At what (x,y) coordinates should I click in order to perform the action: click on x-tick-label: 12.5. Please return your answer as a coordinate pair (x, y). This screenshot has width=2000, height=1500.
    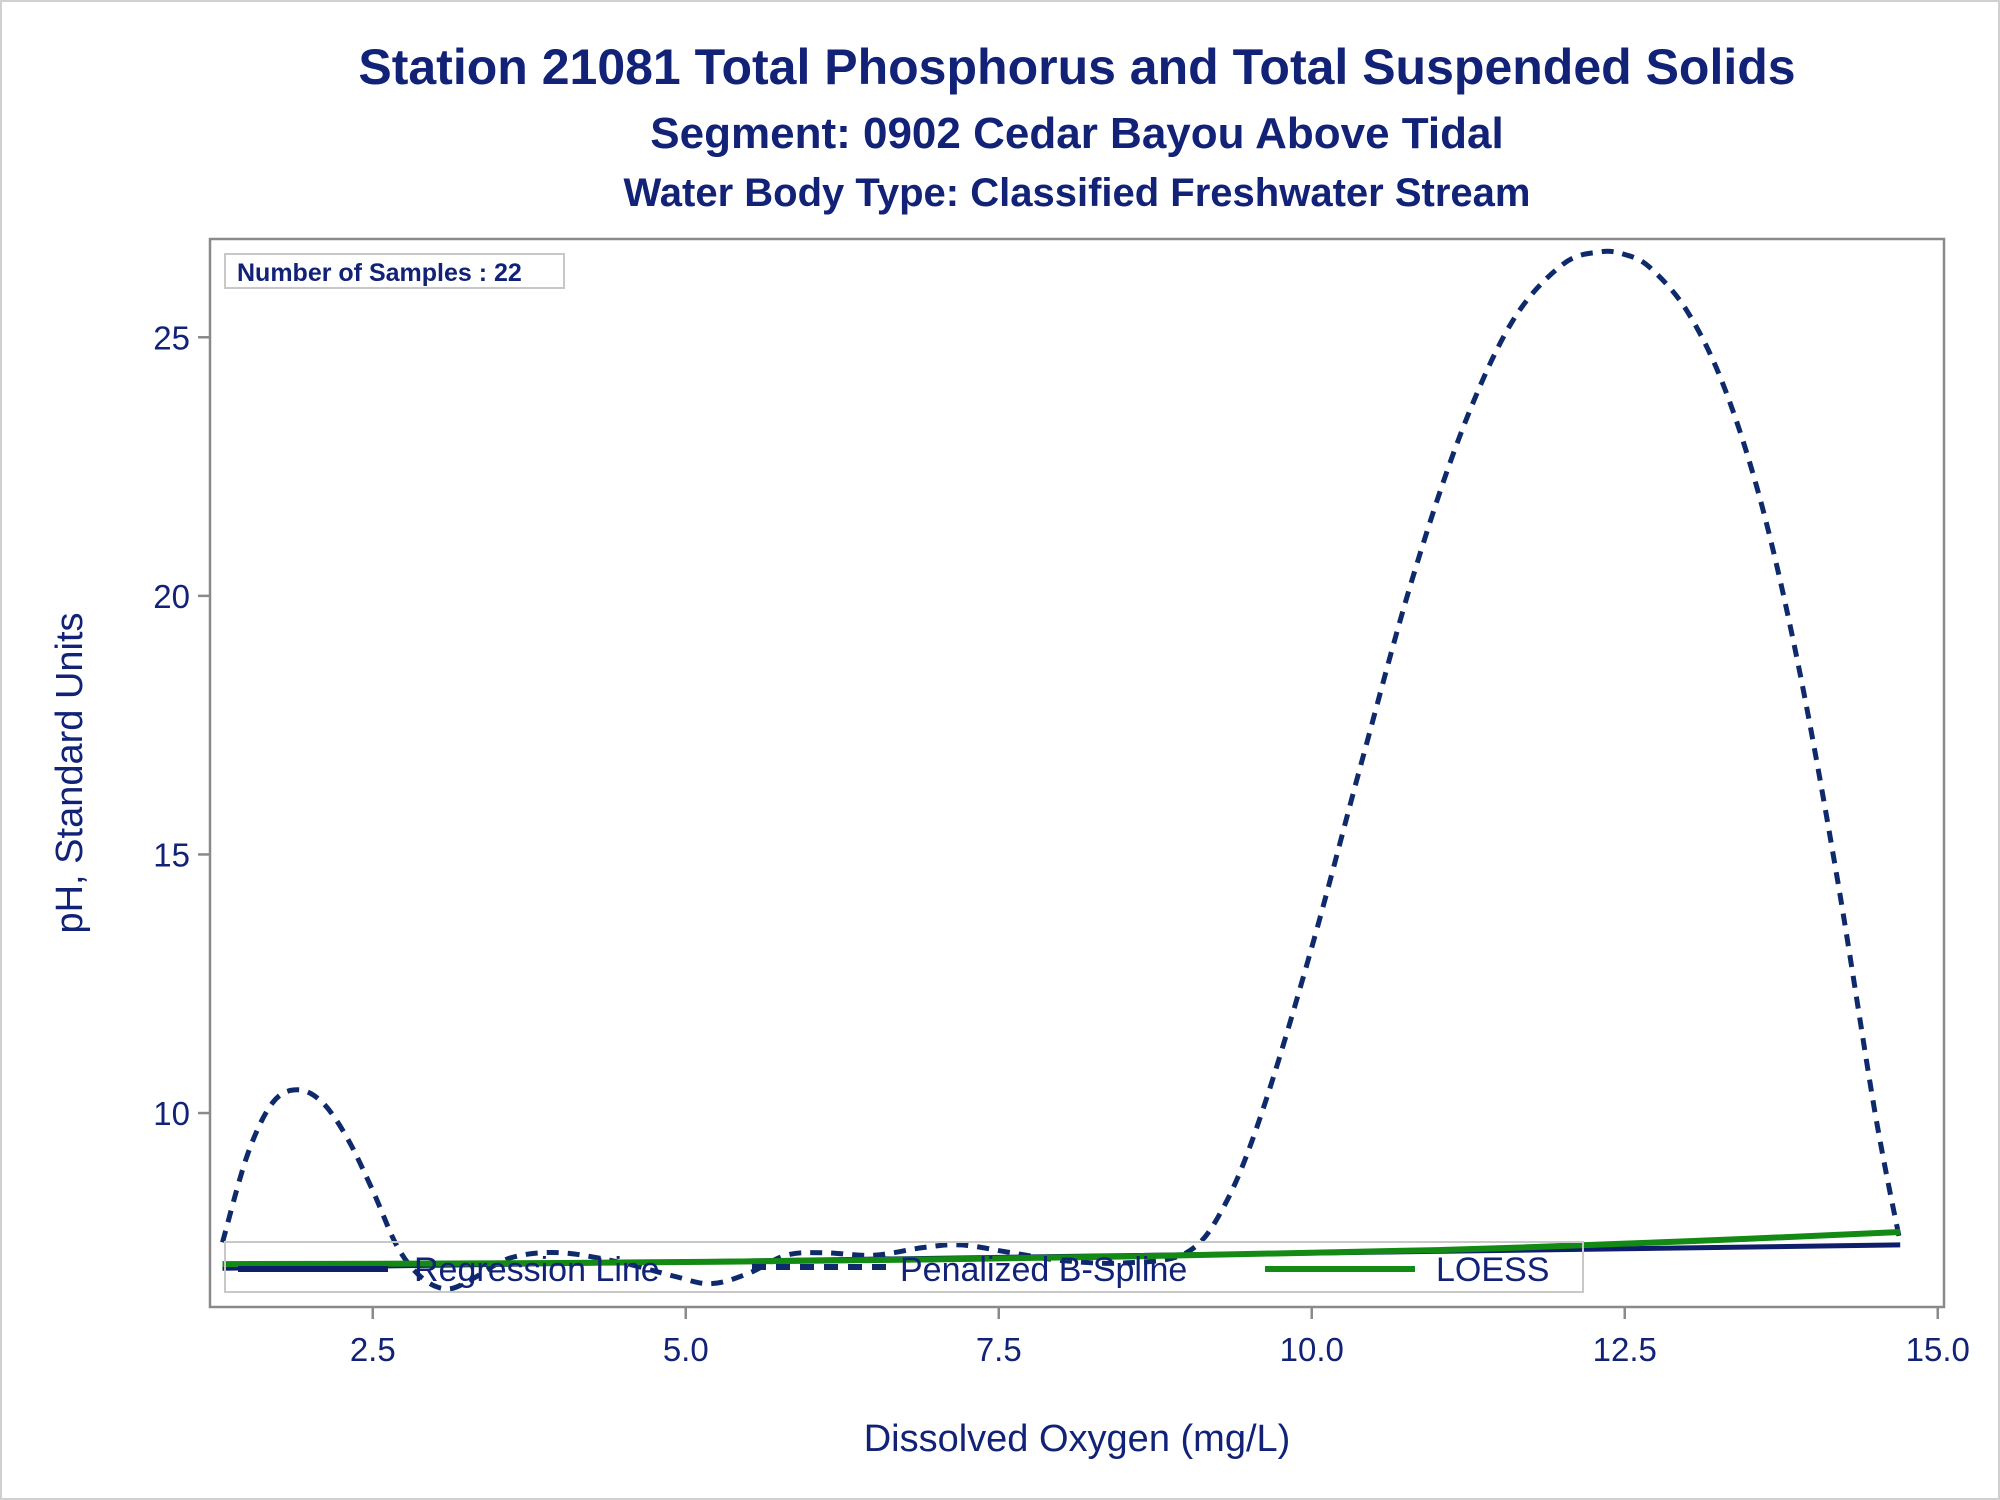
    Looking at the image, I should click on (1625, 1349).